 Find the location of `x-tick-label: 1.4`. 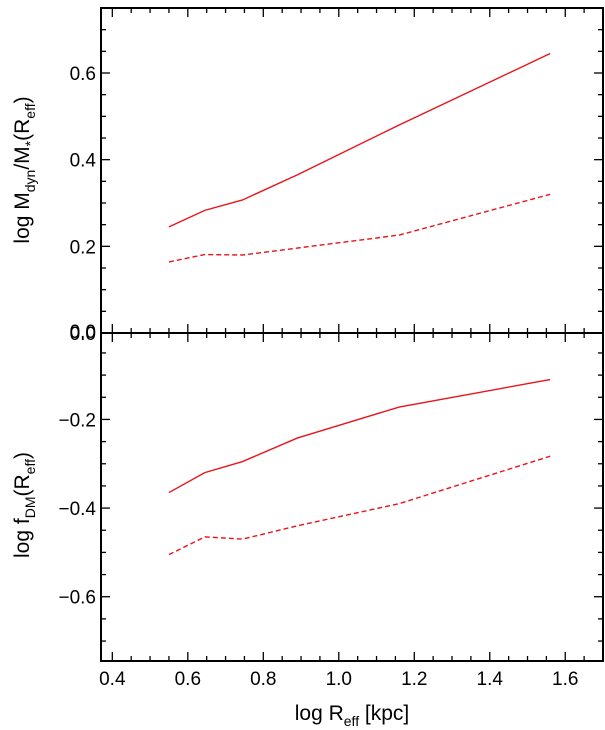

x-tick-label: 1.4 is located at coordinates (490, 679).